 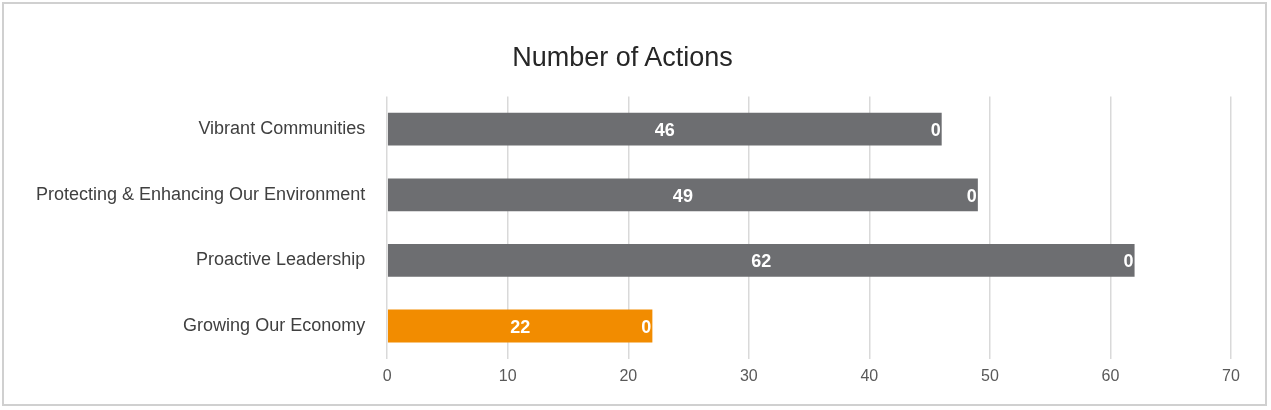 What do you see at coordinates (622, 56) in the screenshot?
I see `chart-title: Number of Actions` at bounding box center [622, 56].